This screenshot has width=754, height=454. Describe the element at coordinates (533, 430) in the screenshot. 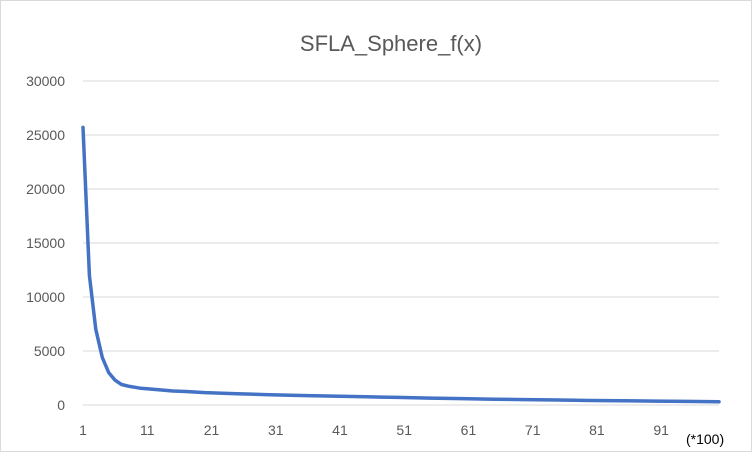

I see `x-tick-label: 71` at that location.